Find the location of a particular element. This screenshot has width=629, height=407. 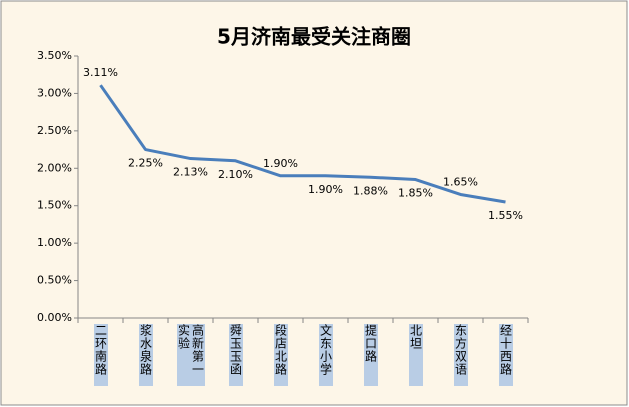

data-label: 2.13% is located at coordinates (190, 172).